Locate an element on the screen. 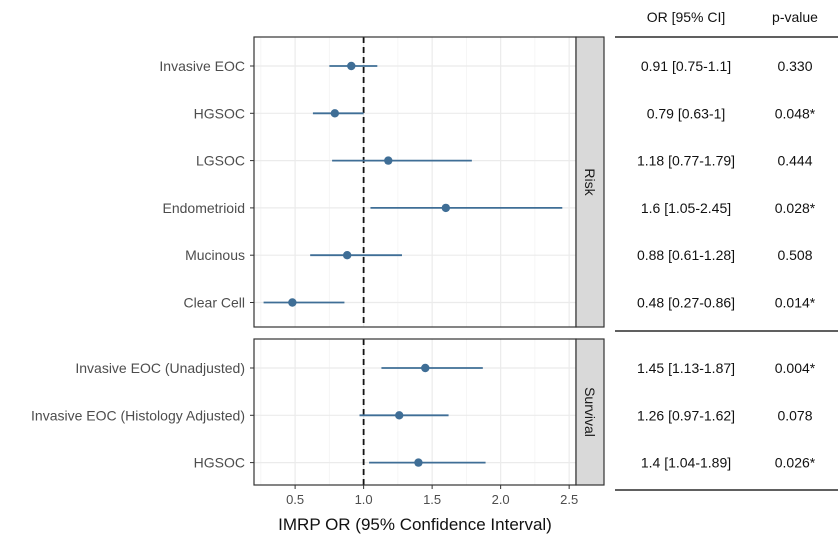 The height and width of the screenshot is (537, 838). x-tick-label: 0.5 is located at coordinates (295, 499).